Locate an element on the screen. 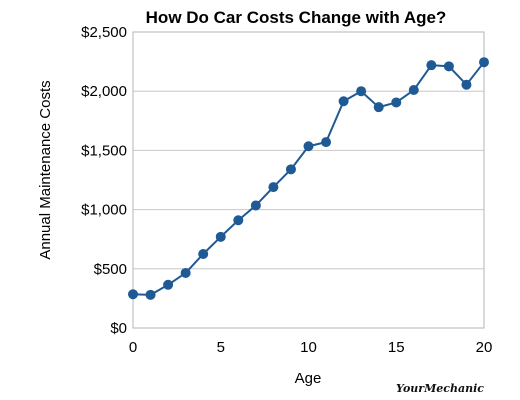 This screenshot has height=400, width=520. chart-title: How Do Car Costs Change with Age? is located at coordinates (296, 17).